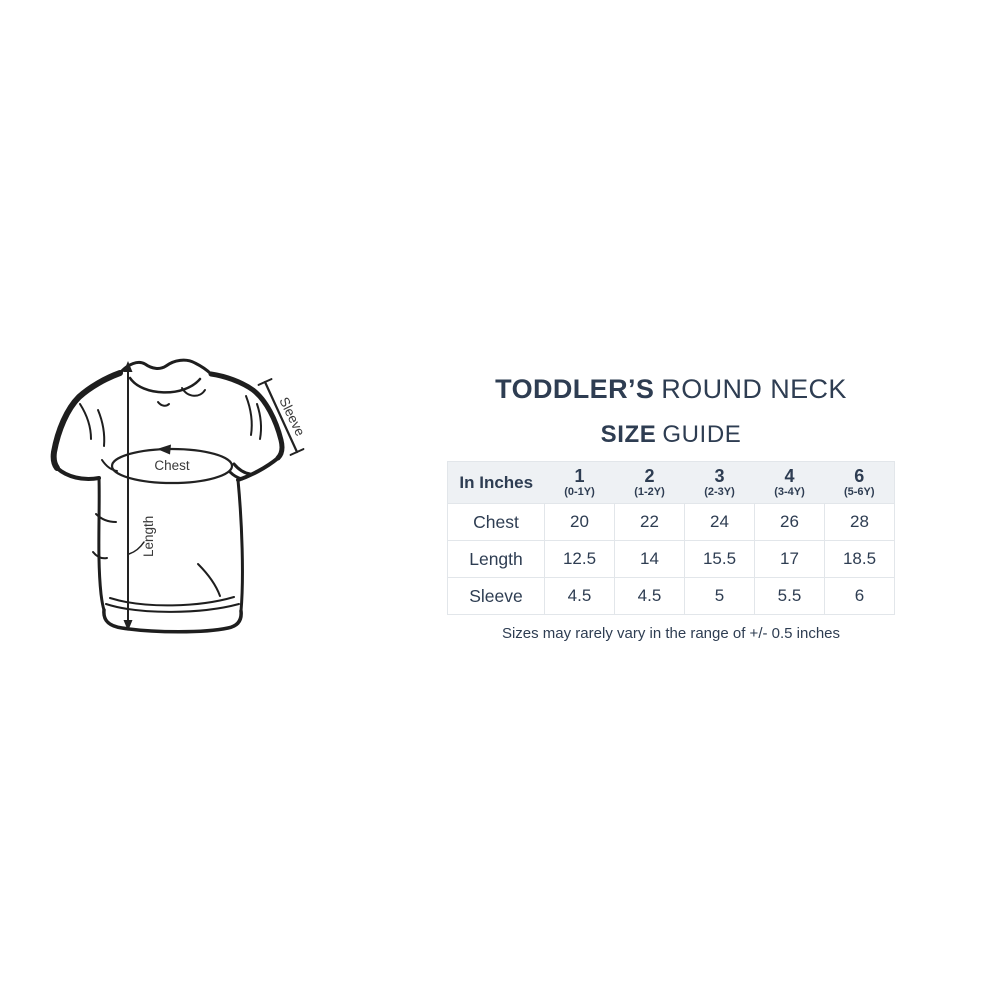 This screenshot has height=1000, width=1000. I want to click on size-table-header-row: In Inches 1 (0-1Y) 2 (1-2Y) 3 (2-3Y) 4, so click(671, 482).